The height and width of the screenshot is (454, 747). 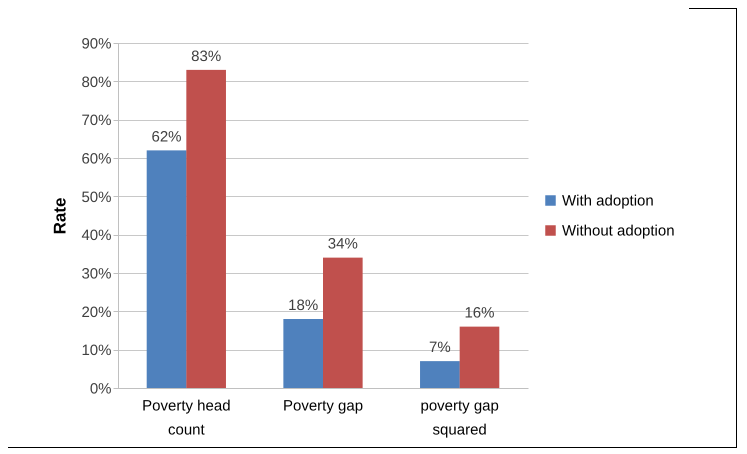 I want to click on legend-label: With adoption, so click(x=608, y=201).